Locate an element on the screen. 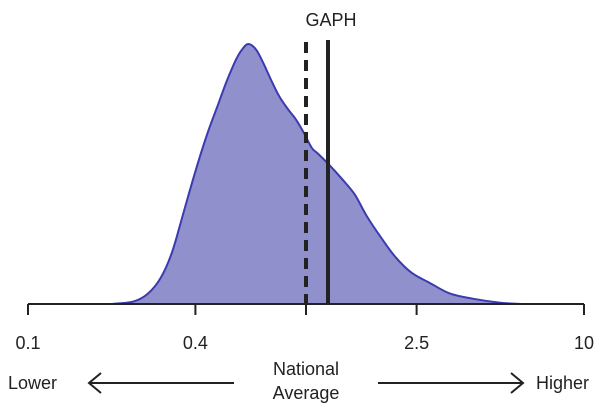 The height and width of the screenshot is (406, 607). left-arrow-icon is located at coordinates (94, 383).